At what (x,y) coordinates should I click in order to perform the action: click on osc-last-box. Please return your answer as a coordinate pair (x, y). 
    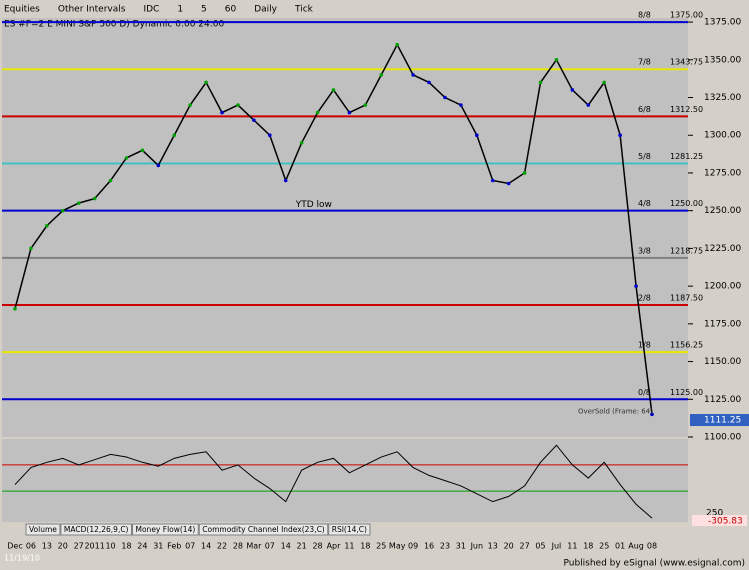
    Looking at the image, I should click on (719, 520).